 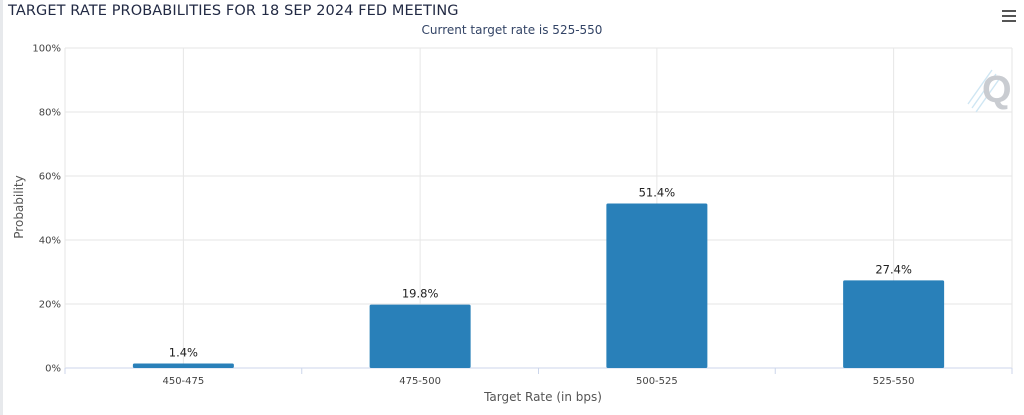 I want to click on data-label: 27.4%, so click(x=893, y=269).